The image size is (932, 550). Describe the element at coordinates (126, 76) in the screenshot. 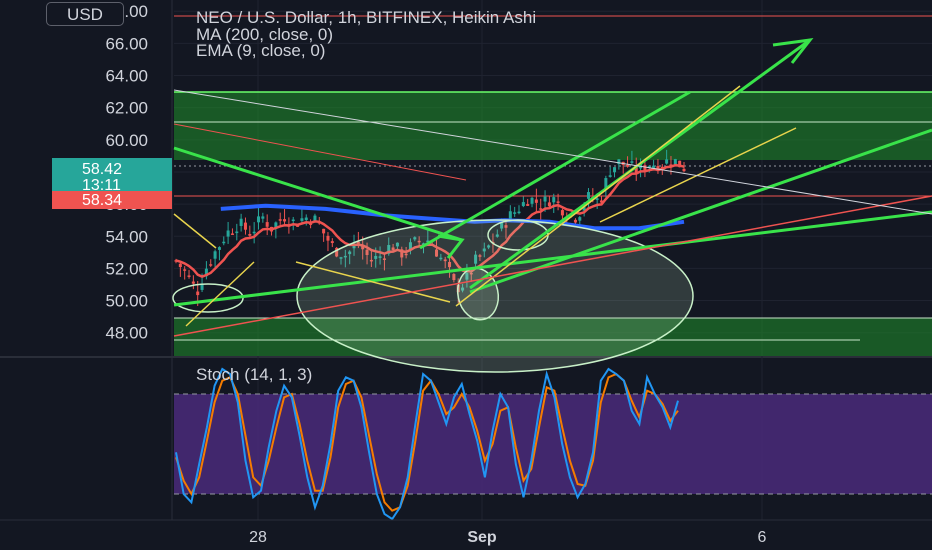

I see `y-tick-label: 64.00` at that location.